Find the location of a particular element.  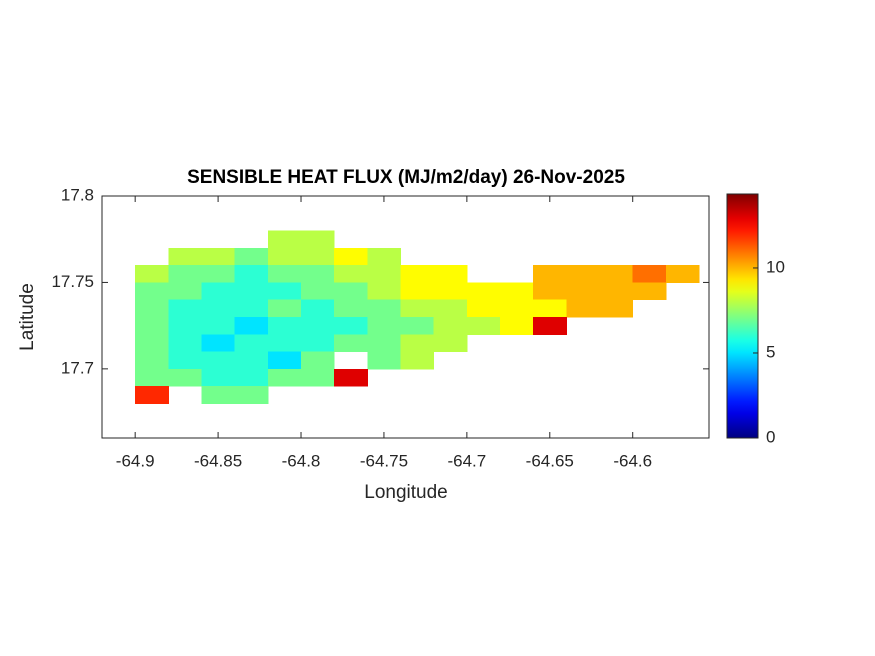

colorbar: 0 5 10 is located at coordinates (755, 319).